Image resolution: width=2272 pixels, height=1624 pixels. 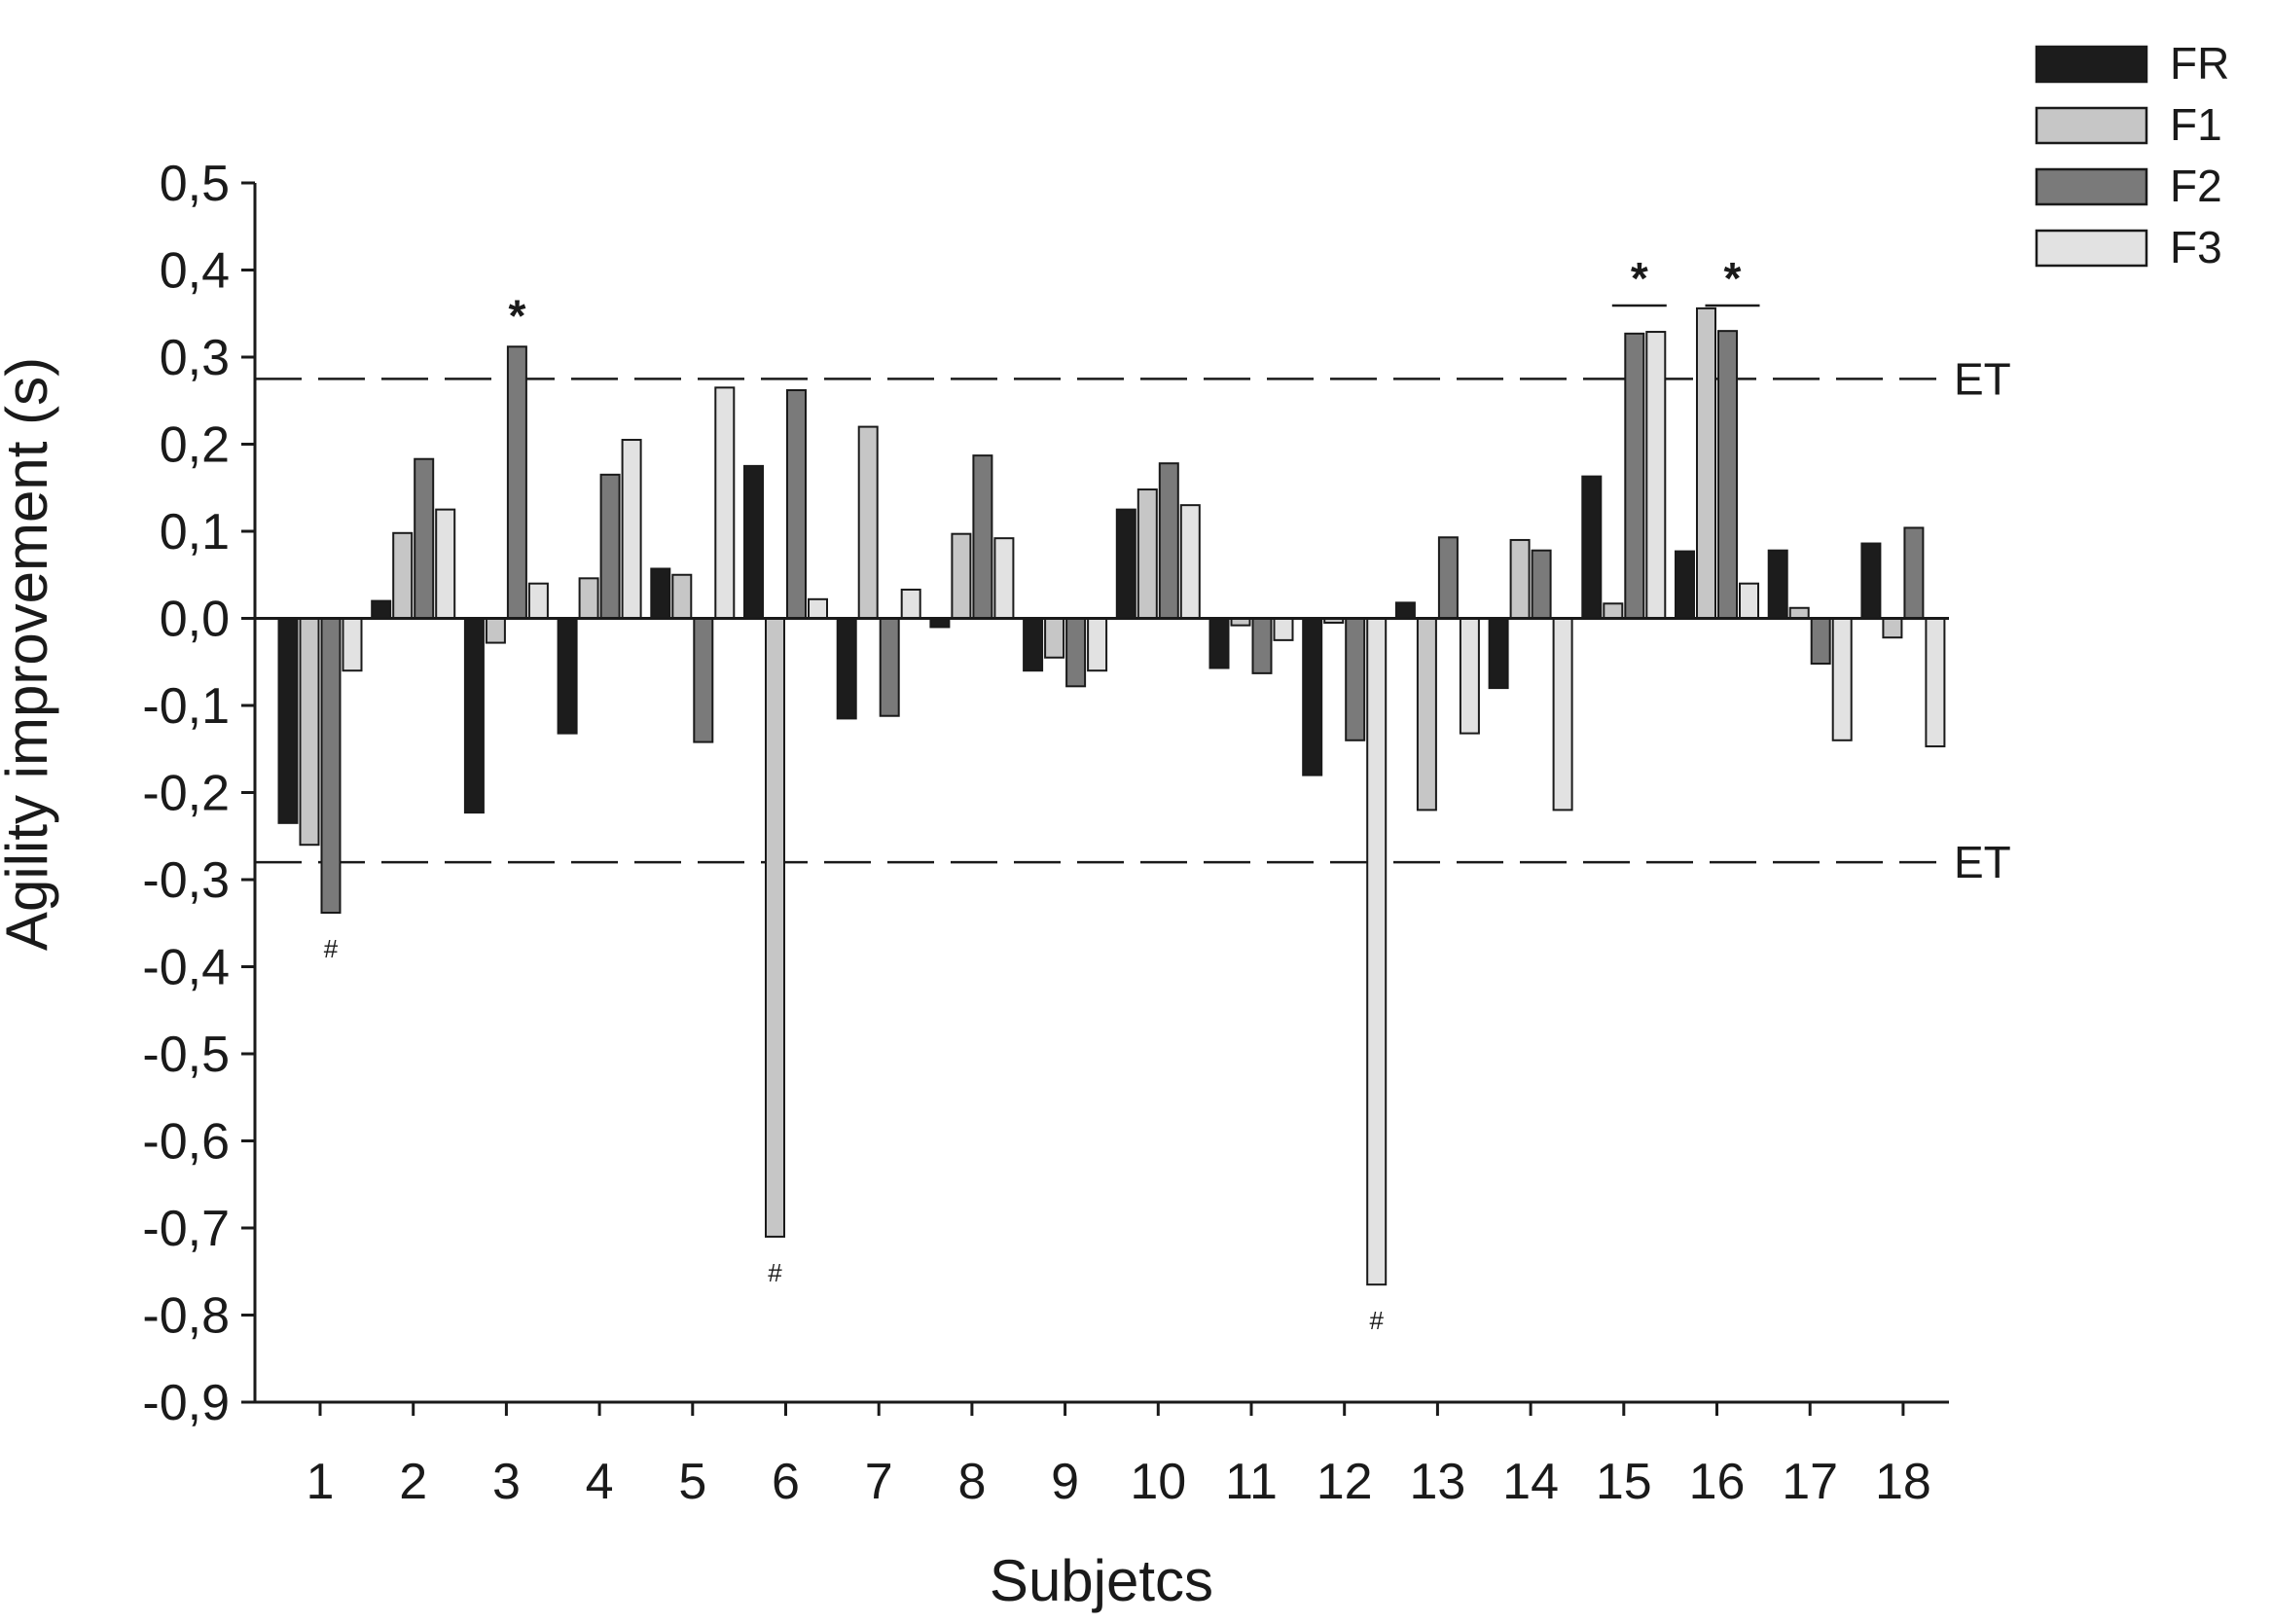 I want to click on x-tick-label: 1, so click(x=321, y=1482).